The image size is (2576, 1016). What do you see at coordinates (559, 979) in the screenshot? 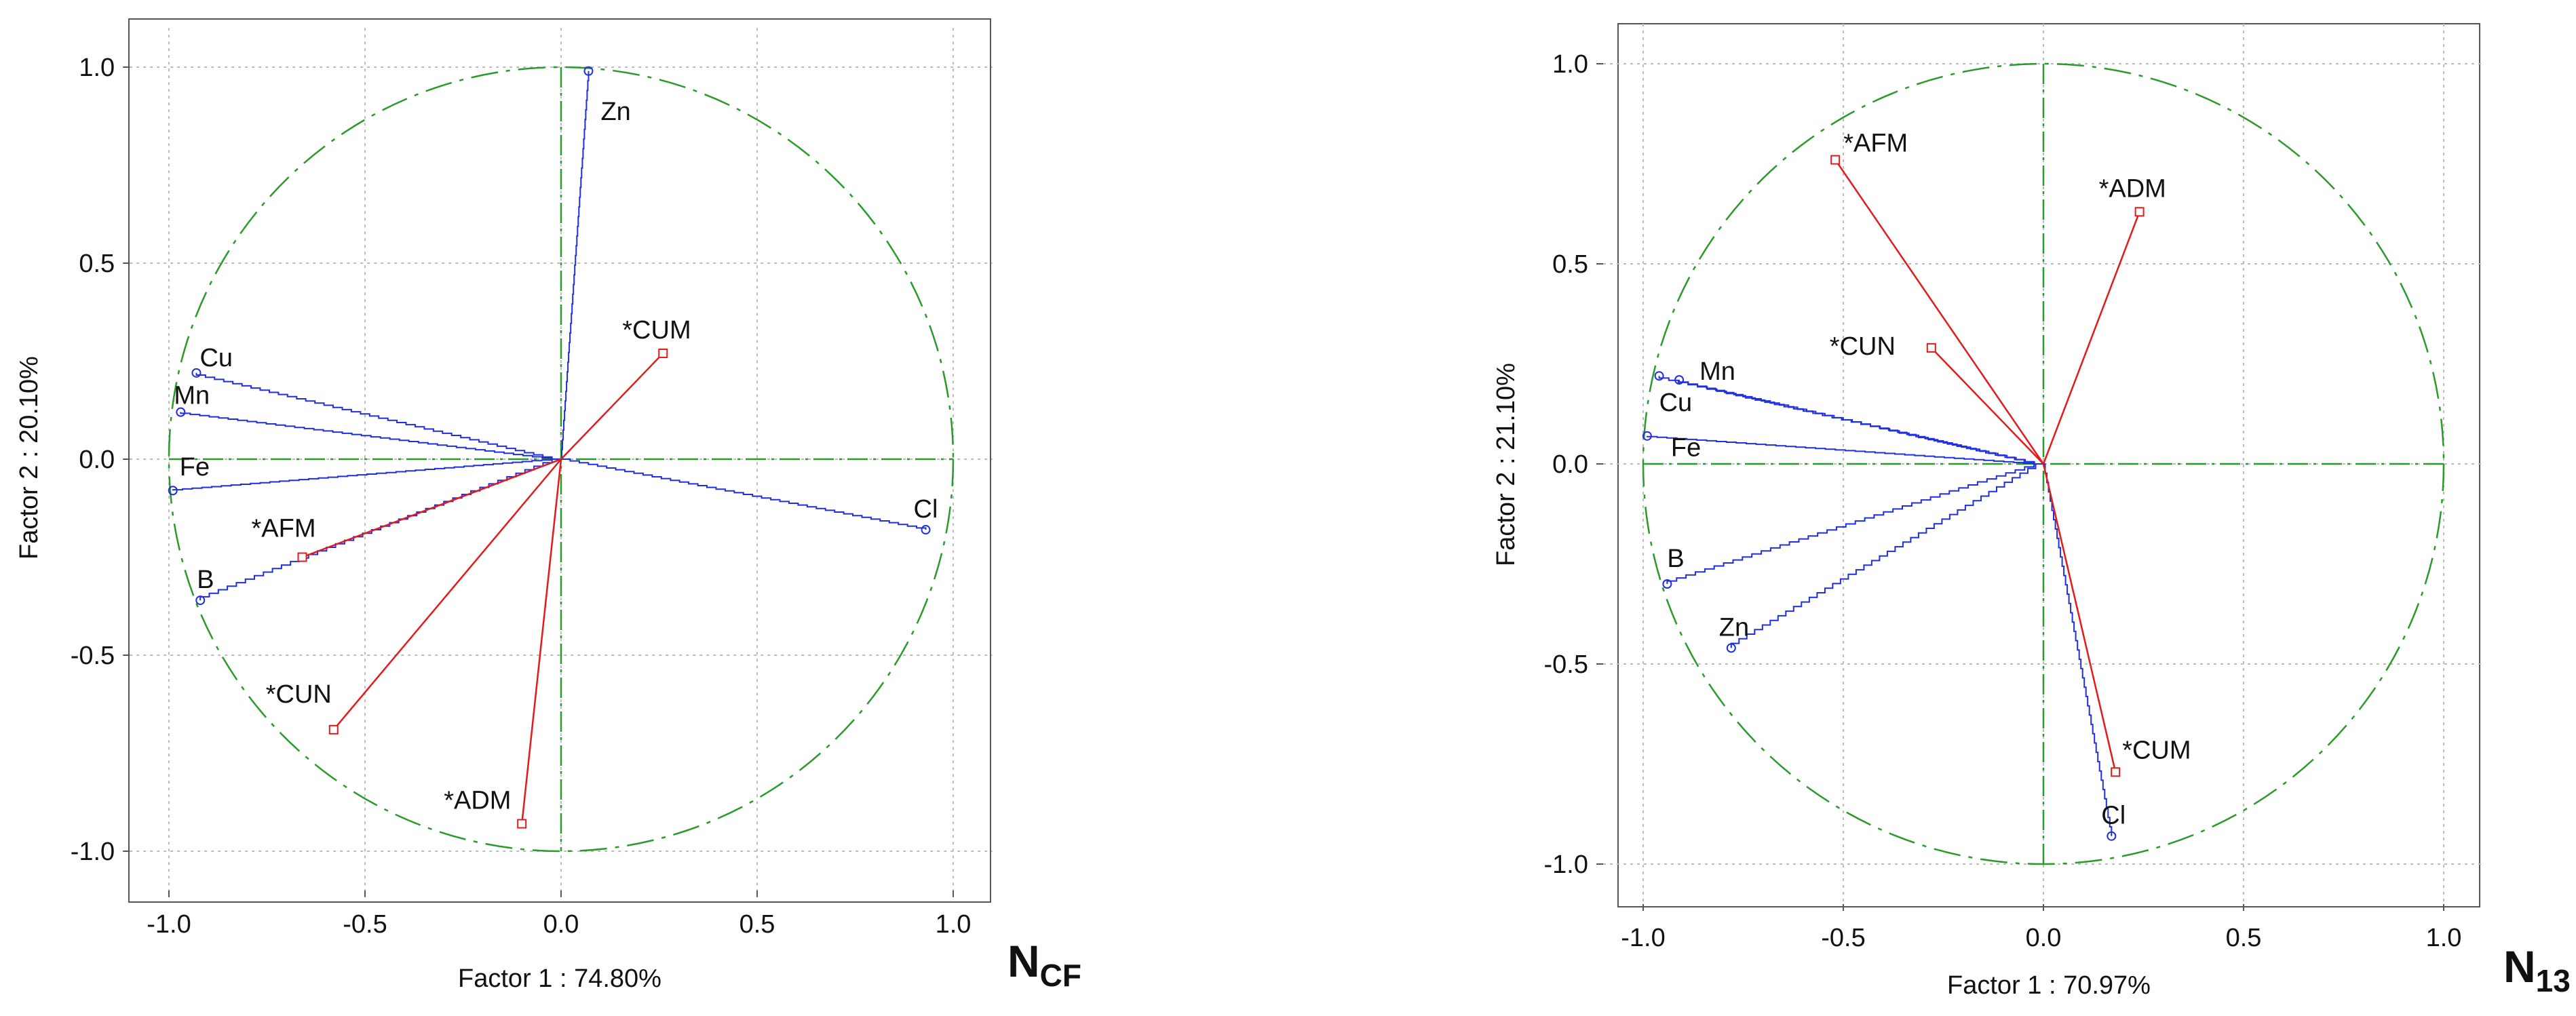
I see `x-axis-label: Factor 1 : 74.80%` at bounding box center [559, 979].